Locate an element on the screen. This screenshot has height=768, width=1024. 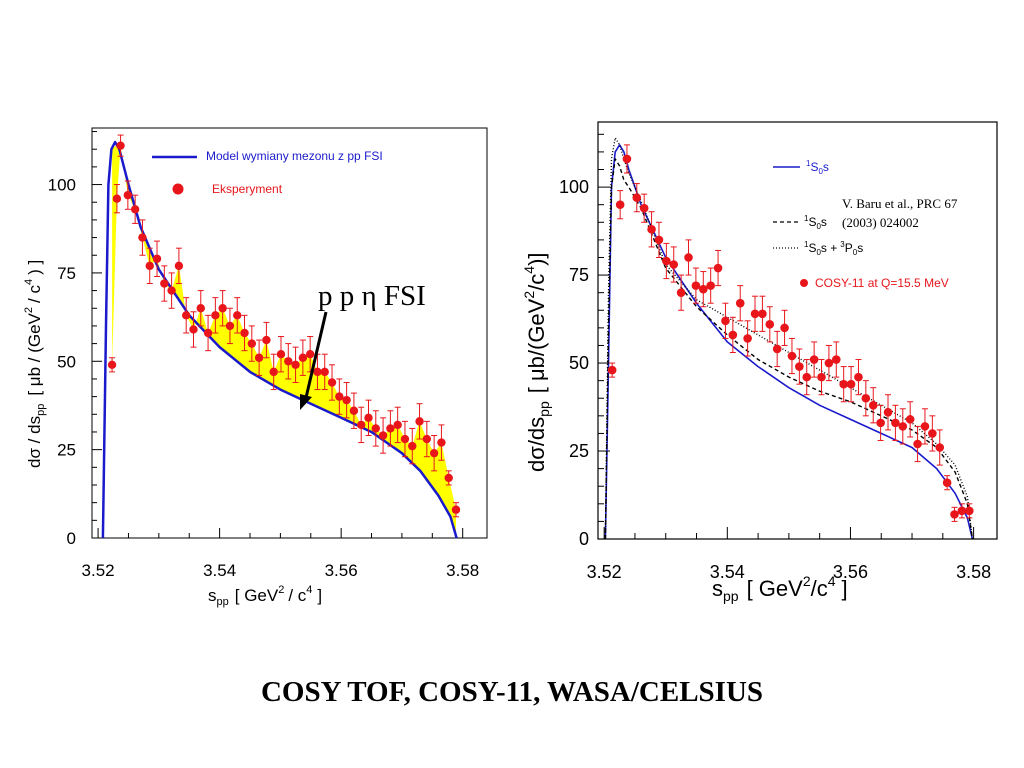
right-y-tick-label: 75 is located at coordinates (579, 275).